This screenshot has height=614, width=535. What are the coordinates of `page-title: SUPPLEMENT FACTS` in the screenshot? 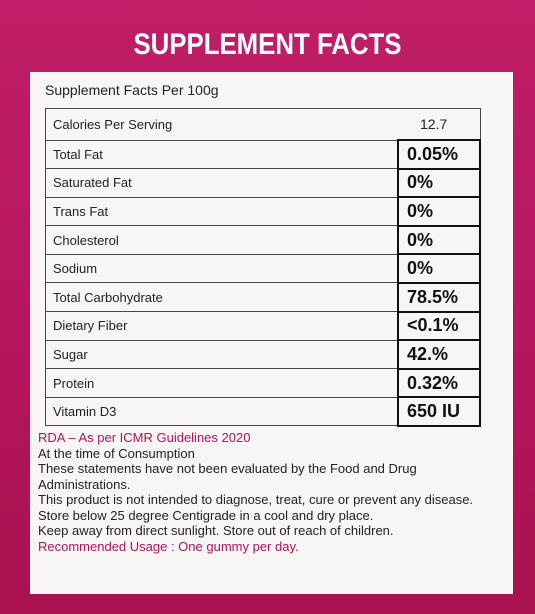 It's located at (267, 44).